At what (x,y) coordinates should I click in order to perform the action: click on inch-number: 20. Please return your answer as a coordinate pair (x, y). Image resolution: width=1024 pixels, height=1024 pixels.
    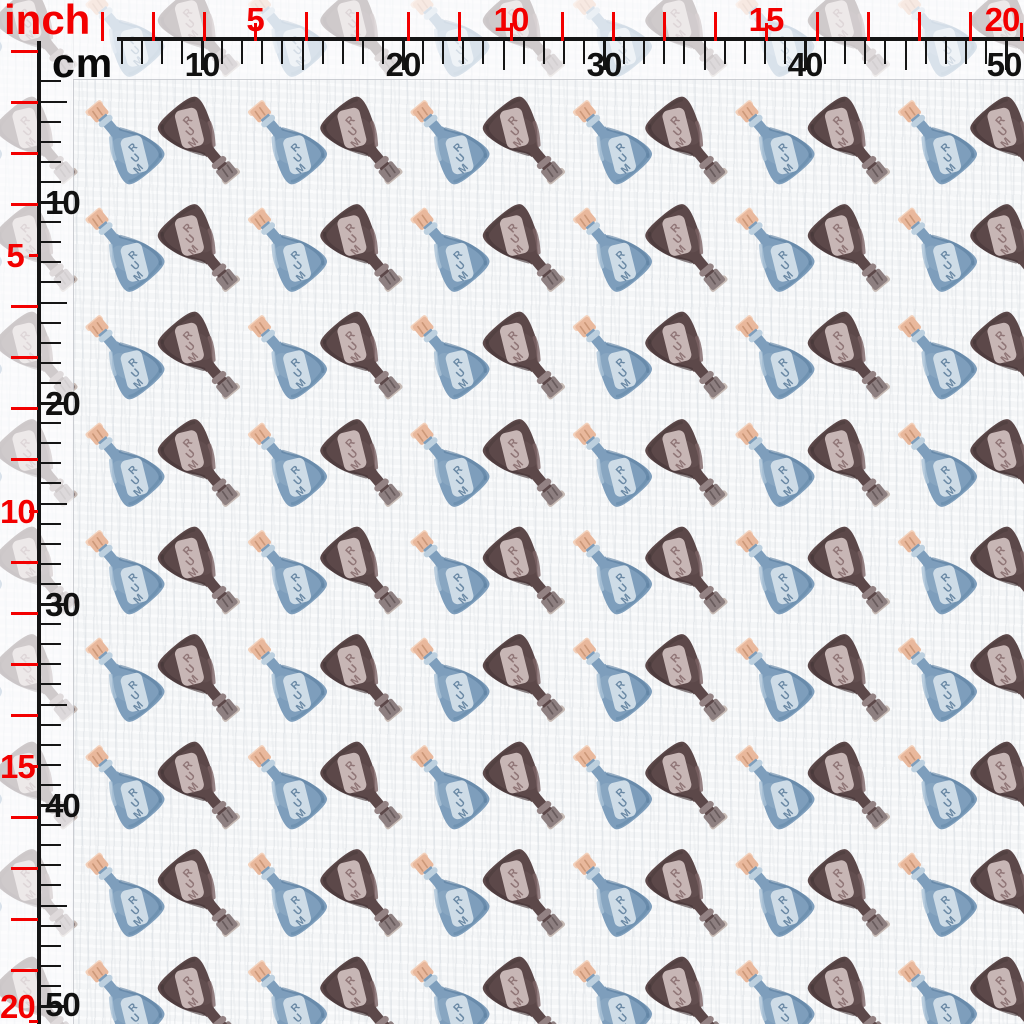
    Looking at the image, I should click on (1002, 19).